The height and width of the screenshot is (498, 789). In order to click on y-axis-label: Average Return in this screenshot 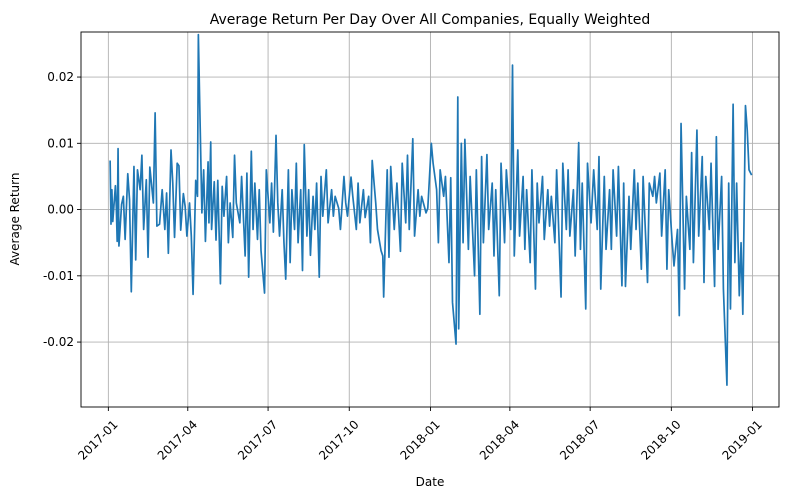, I will do `click(15, 219)`.